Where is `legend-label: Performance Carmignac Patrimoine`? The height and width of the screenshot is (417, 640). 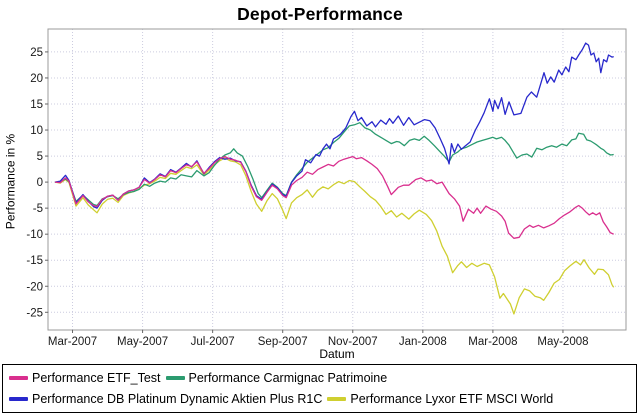 legend-label: Performance Carmignac Patrimoine is located at coordinates (288, 378).